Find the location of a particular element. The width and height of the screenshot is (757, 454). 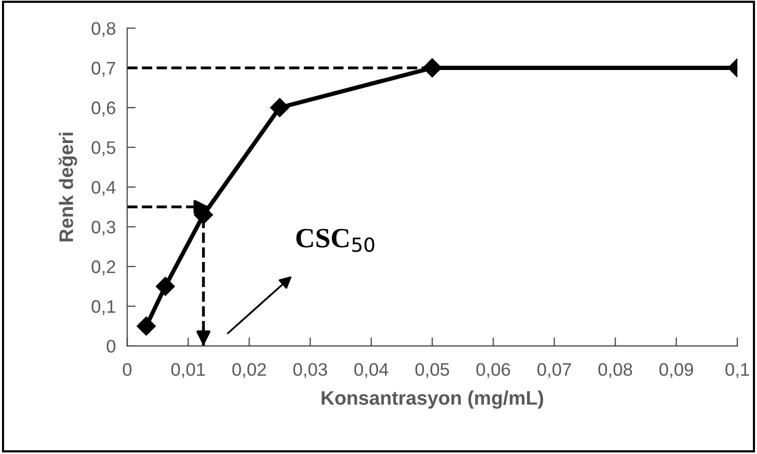

y-tick-label: 0,7 is located at coordinates (104, 69).